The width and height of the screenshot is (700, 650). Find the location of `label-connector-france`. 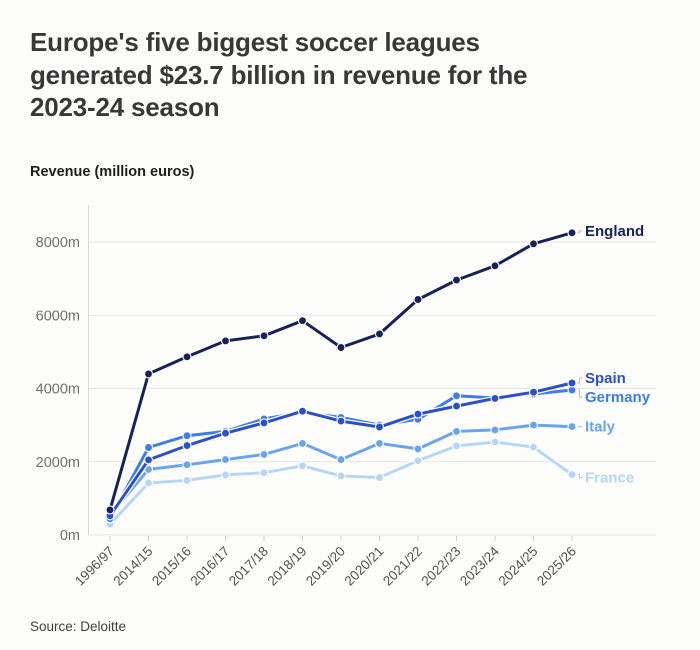

label-connector-france is located at coordinates (580, 476).